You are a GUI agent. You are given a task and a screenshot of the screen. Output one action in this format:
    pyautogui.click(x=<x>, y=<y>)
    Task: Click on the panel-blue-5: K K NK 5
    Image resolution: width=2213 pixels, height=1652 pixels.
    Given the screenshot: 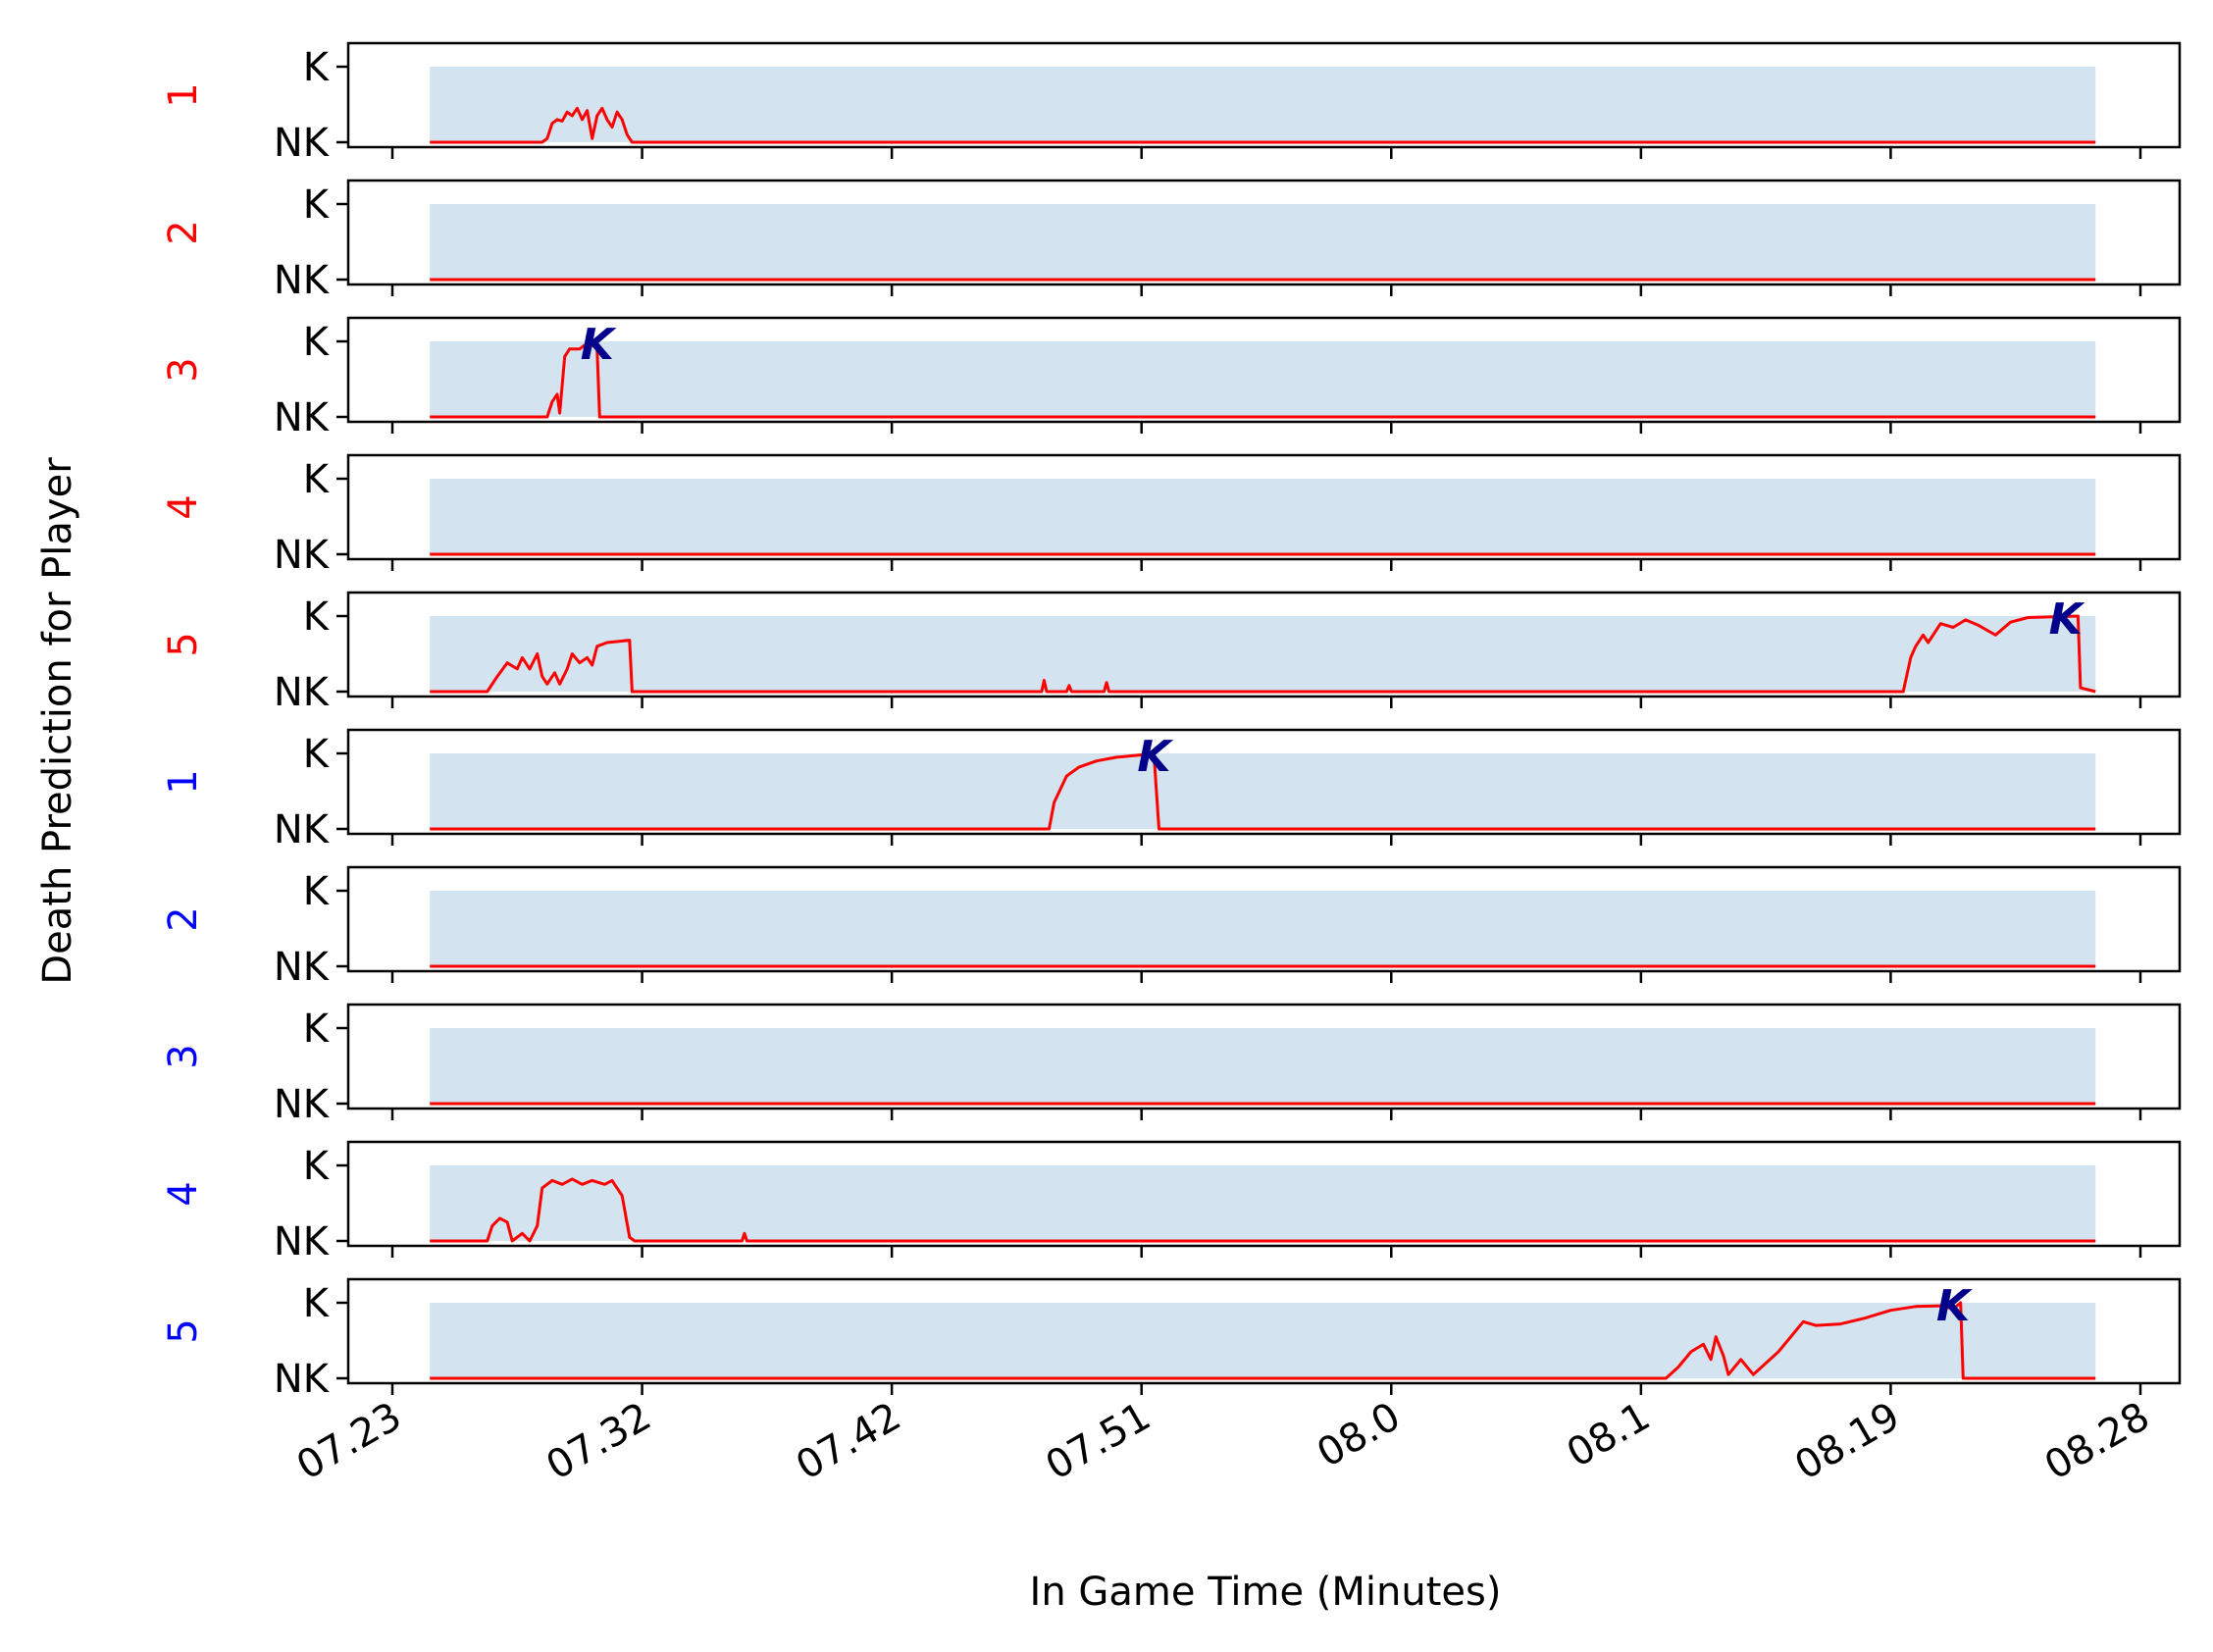 What is the action you would take?
    pyautogui.click(x=1171, y=1339)
    